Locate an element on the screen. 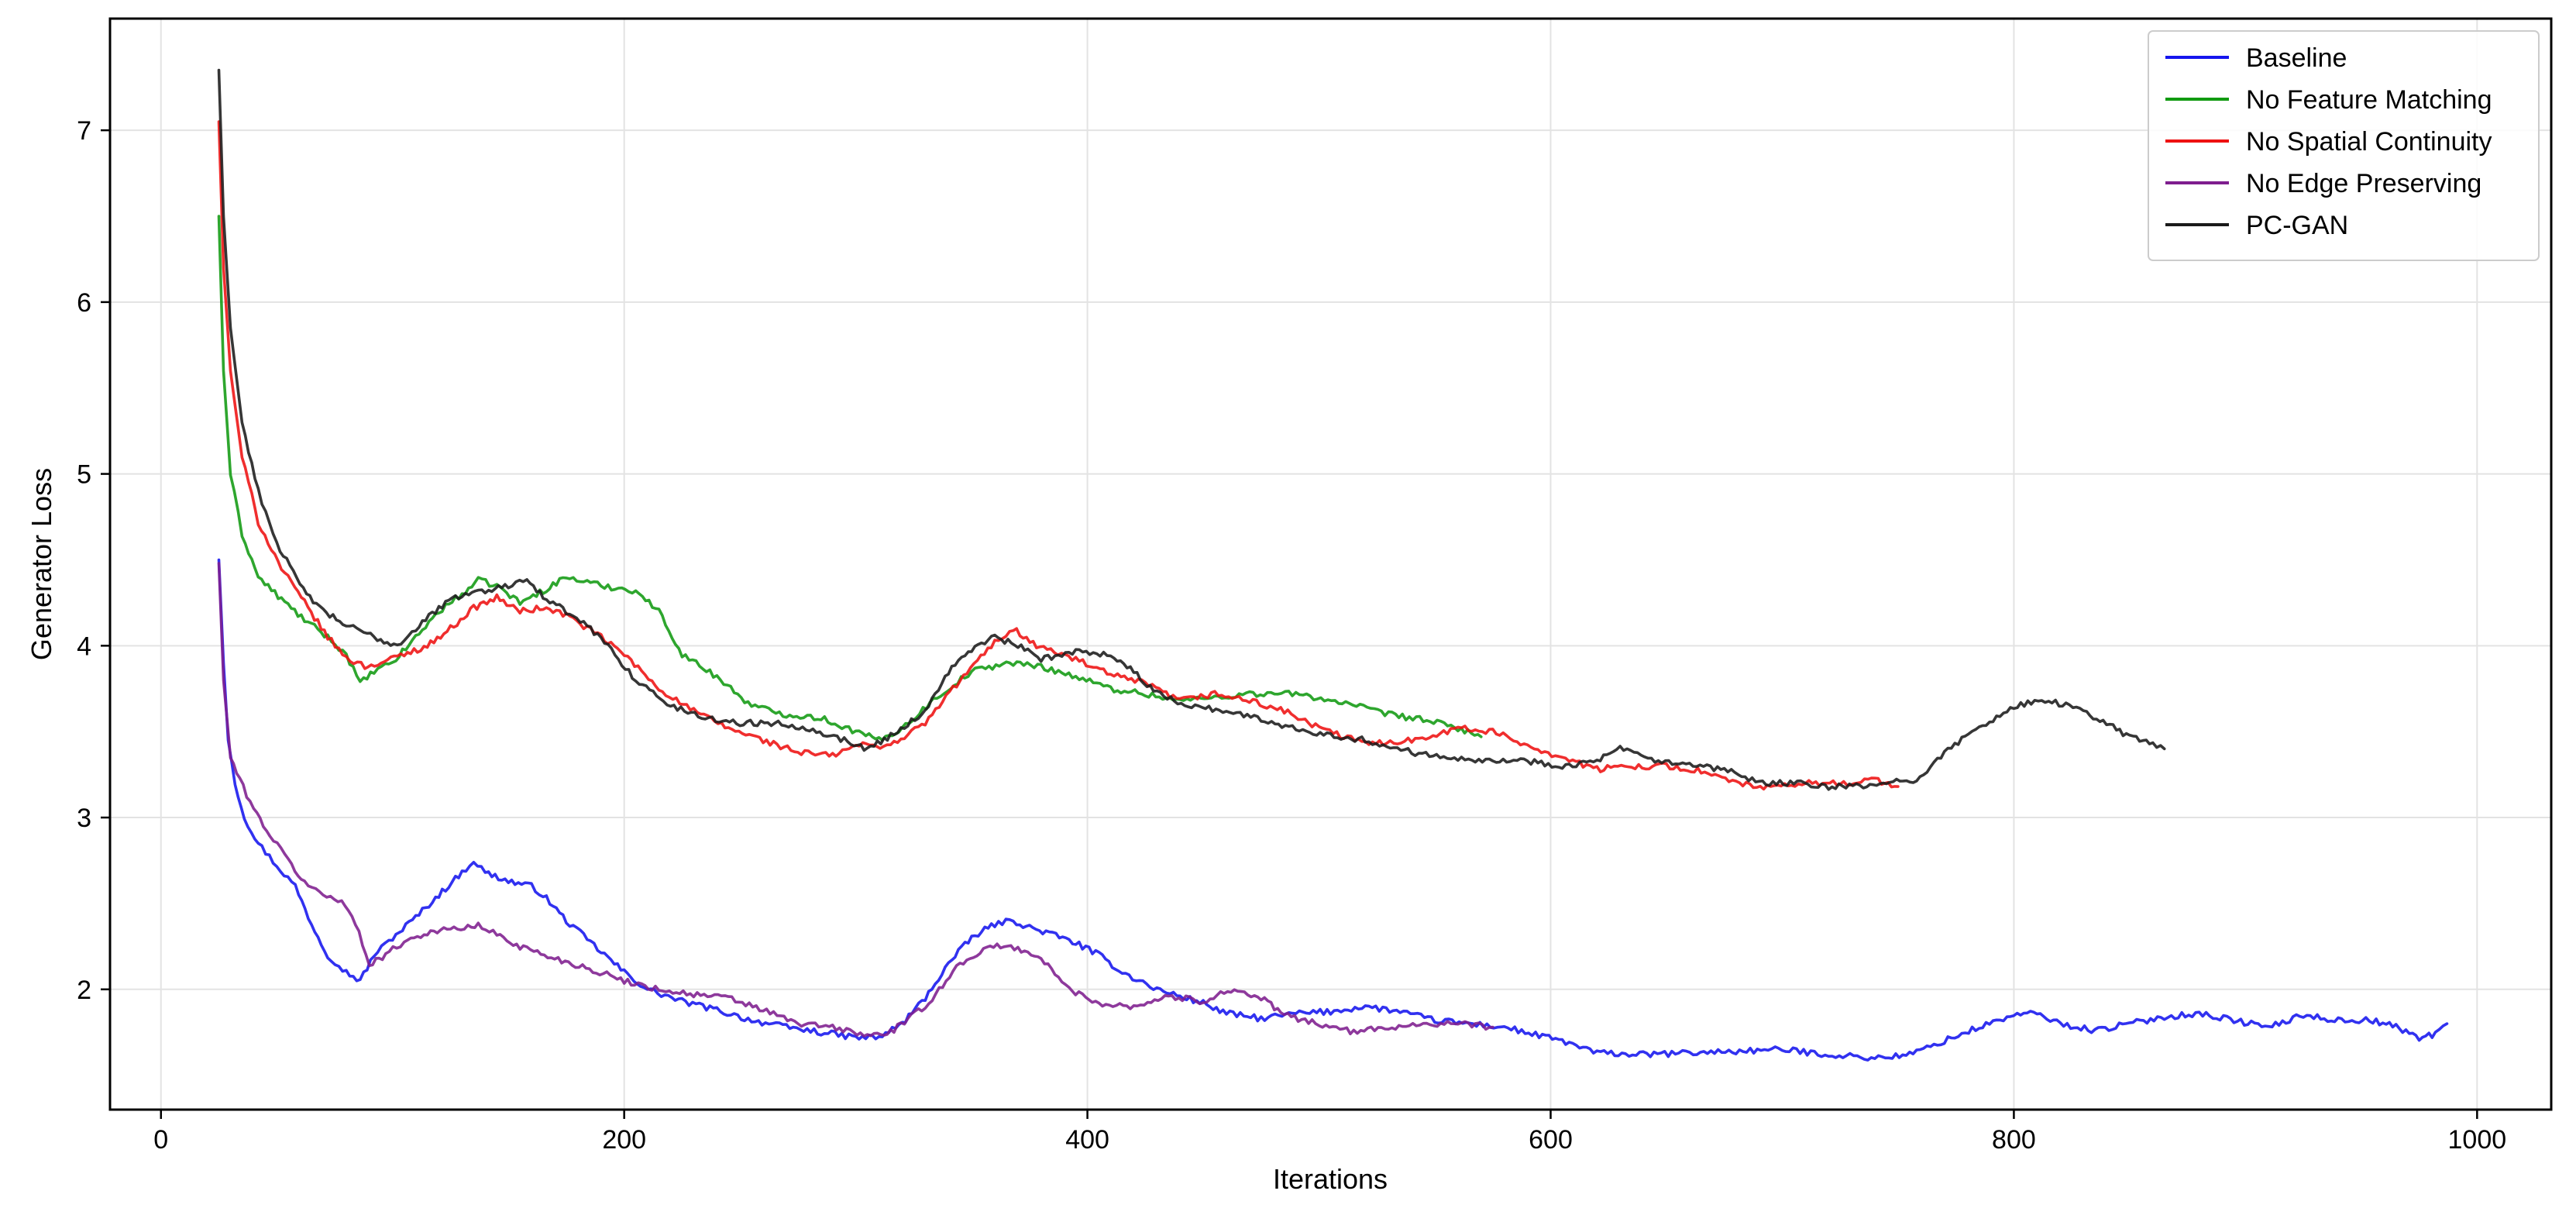 This screenshot has height=1215, width=2576. y-axis-title: Generator Loss is located at coordinates (41, 564).